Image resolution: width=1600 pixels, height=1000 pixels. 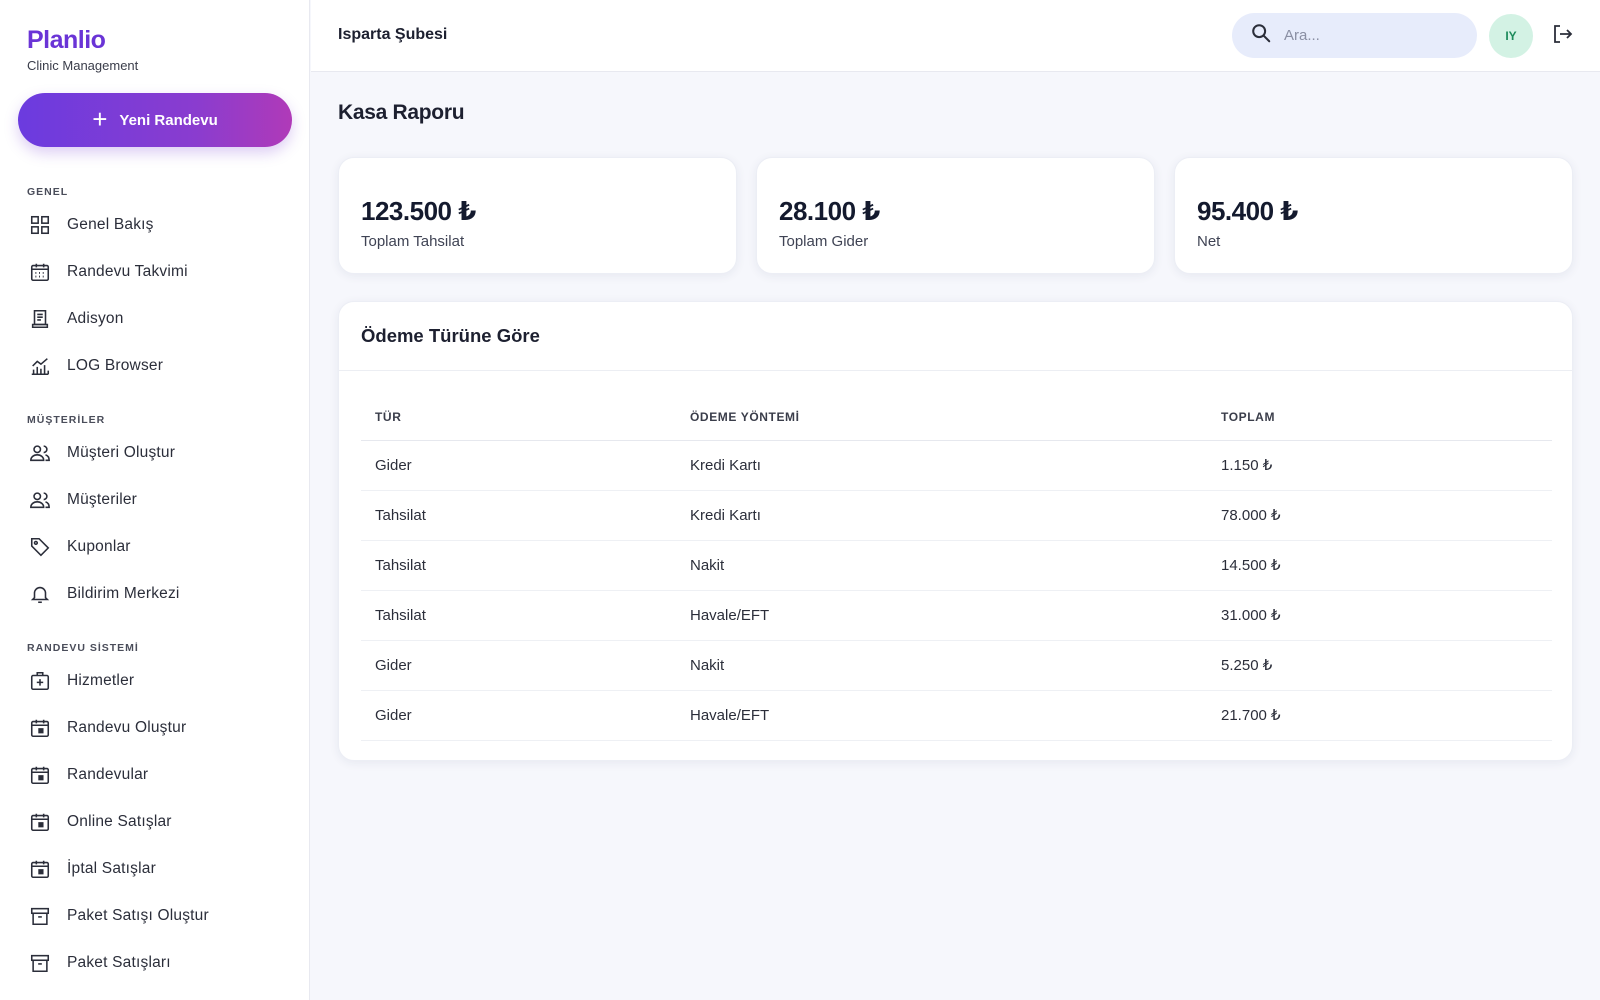 I want to click on search-input, so click(x=1369, y=35).